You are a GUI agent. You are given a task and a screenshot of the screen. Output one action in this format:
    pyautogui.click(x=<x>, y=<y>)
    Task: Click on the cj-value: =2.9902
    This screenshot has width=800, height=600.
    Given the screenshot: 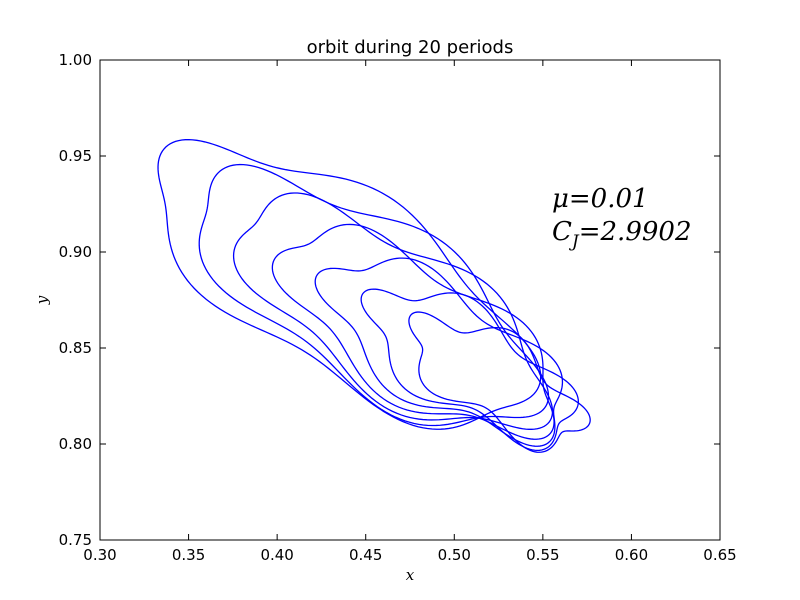 What is the action you would take?
    pyautogui.click(x=635, y=232)
    